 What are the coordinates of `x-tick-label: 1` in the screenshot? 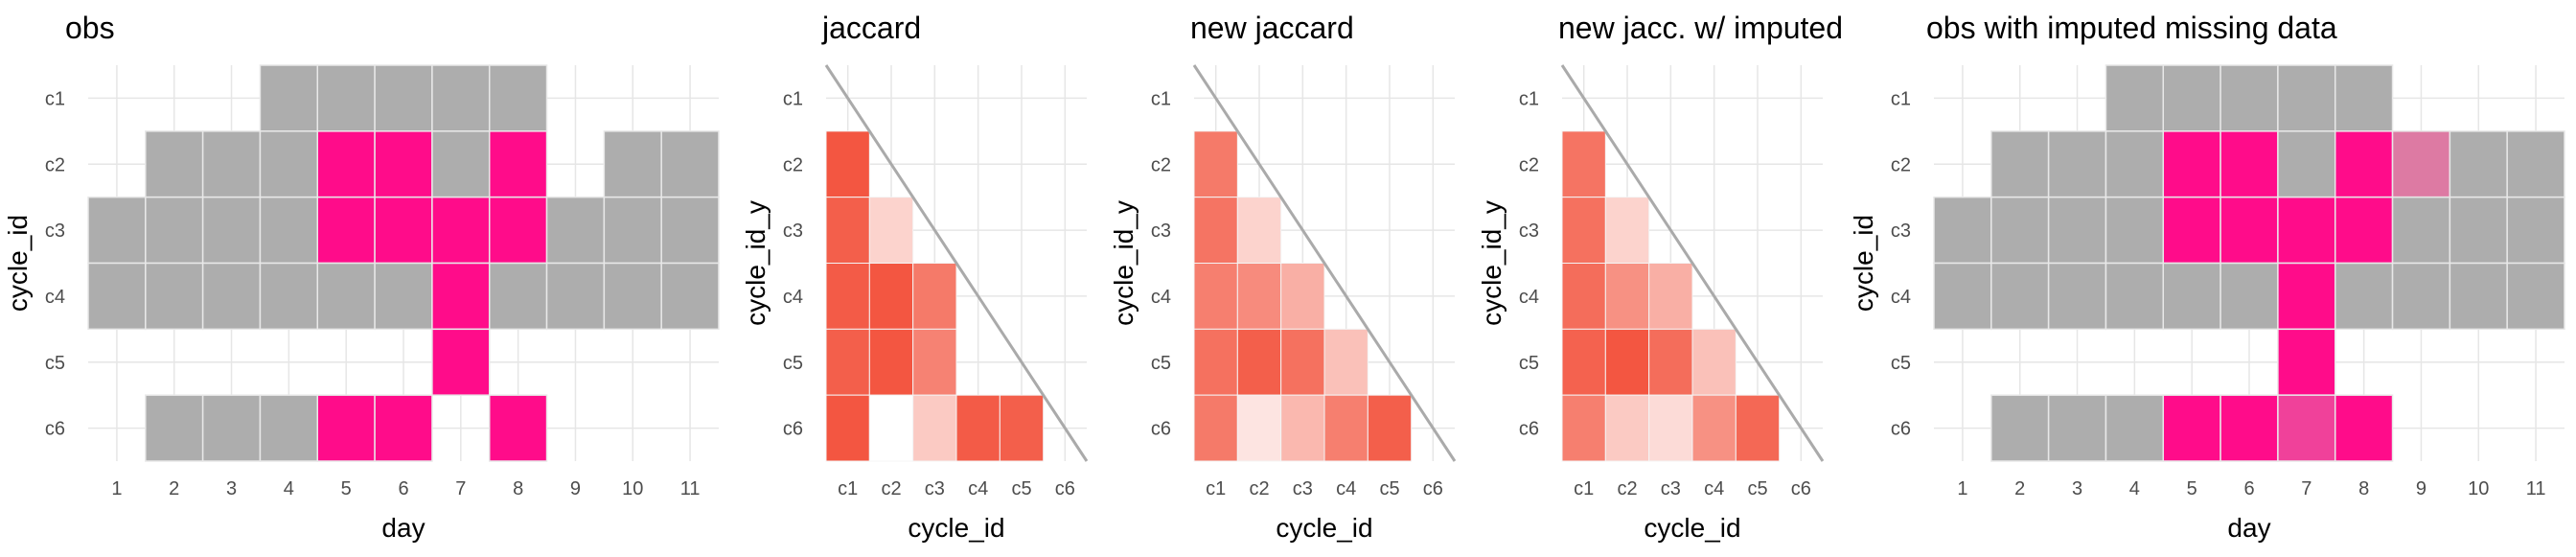 It's located at (116, 488).